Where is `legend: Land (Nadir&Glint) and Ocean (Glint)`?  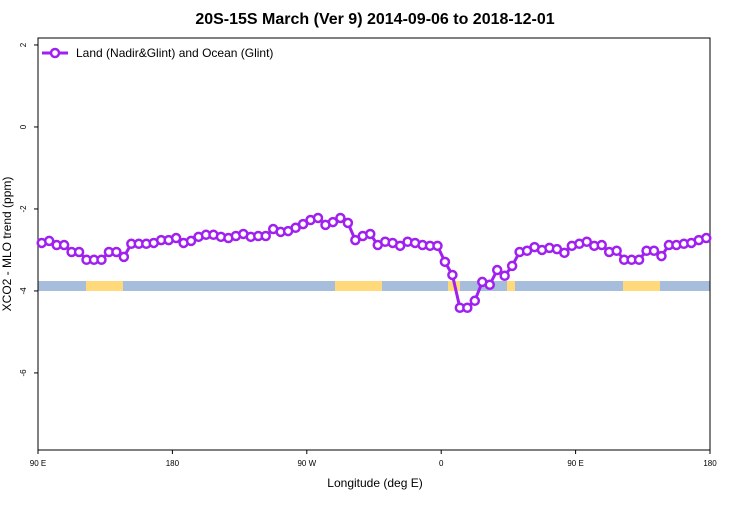 legend: Land (Nadir&Glint) and Ocean (Glint) is located at coordinates (157, 53).